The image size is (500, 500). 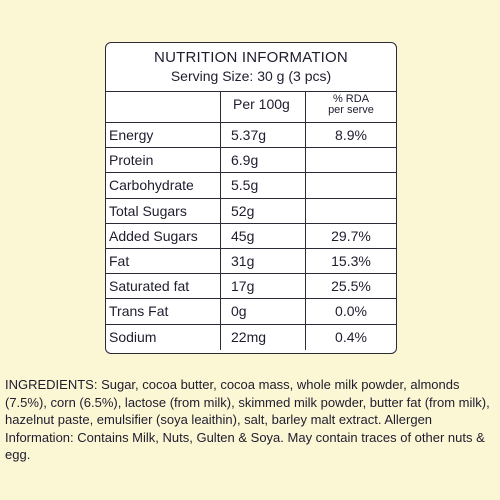 I want to click on nutrient-name: Total Sugars, so click(x=163, y=210).